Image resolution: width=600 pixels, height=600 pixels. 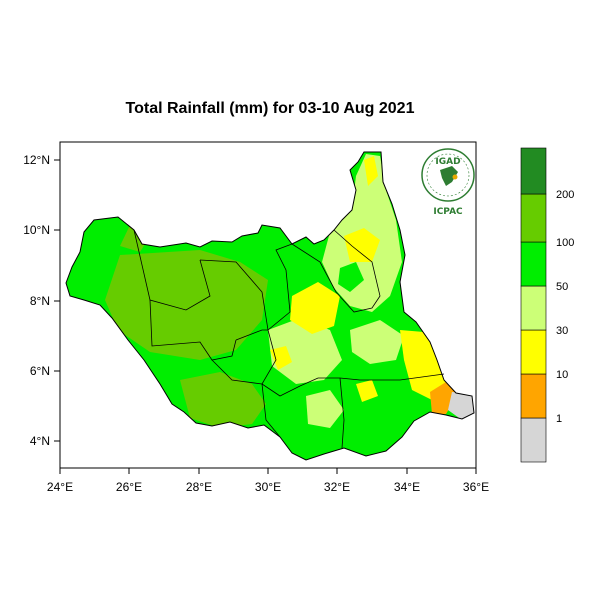 I want to click on x-tick-label: 28°E, so click(x=199, y=487).